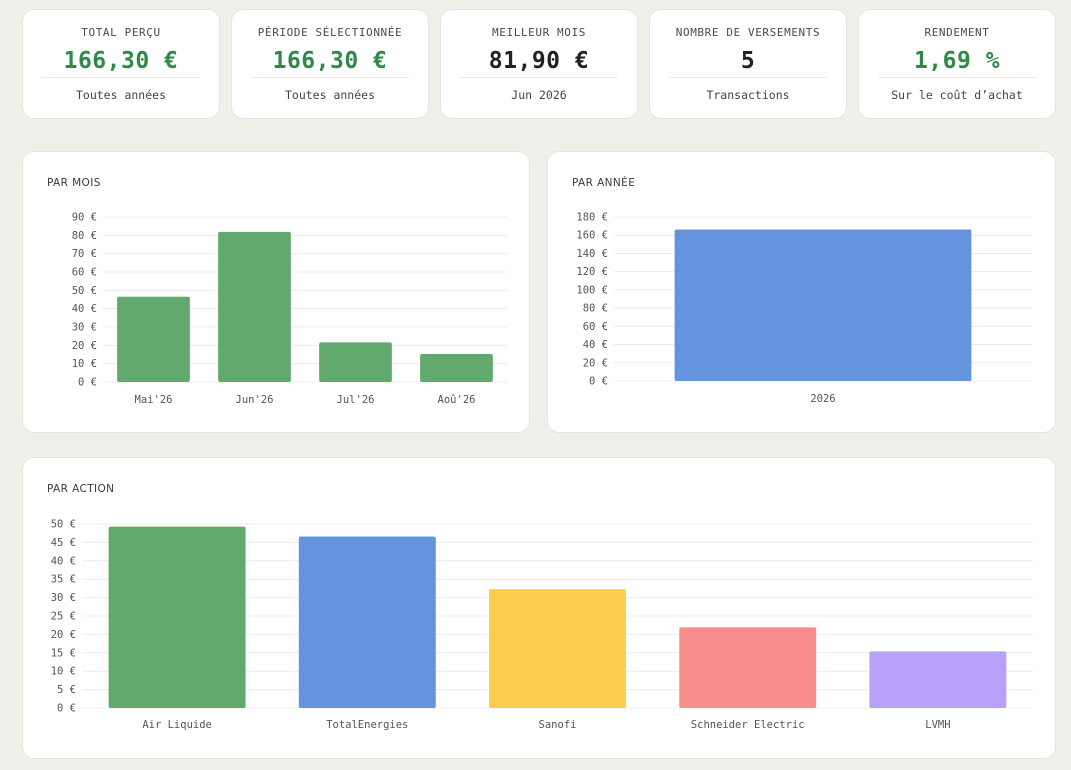  I want to click on chart-title: PAR ACTION, so click(81, 489).